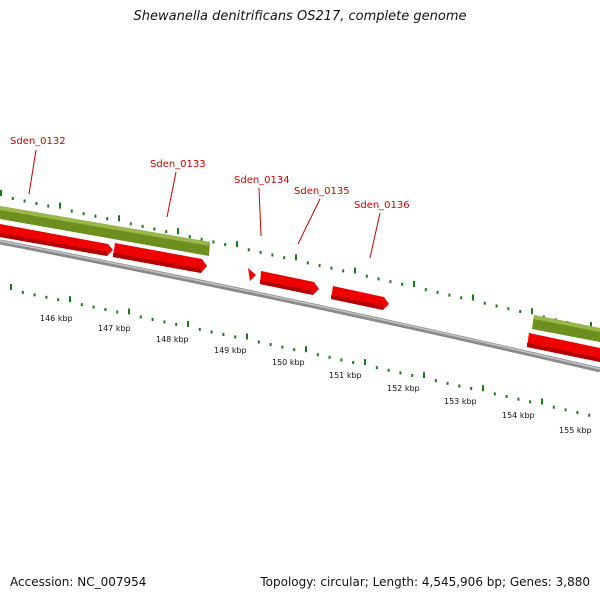  What do you see at coordinates (460, 401) in the screenshot?
I see `scale-label-153: 153 kbp` at bounding box center [460, 401].